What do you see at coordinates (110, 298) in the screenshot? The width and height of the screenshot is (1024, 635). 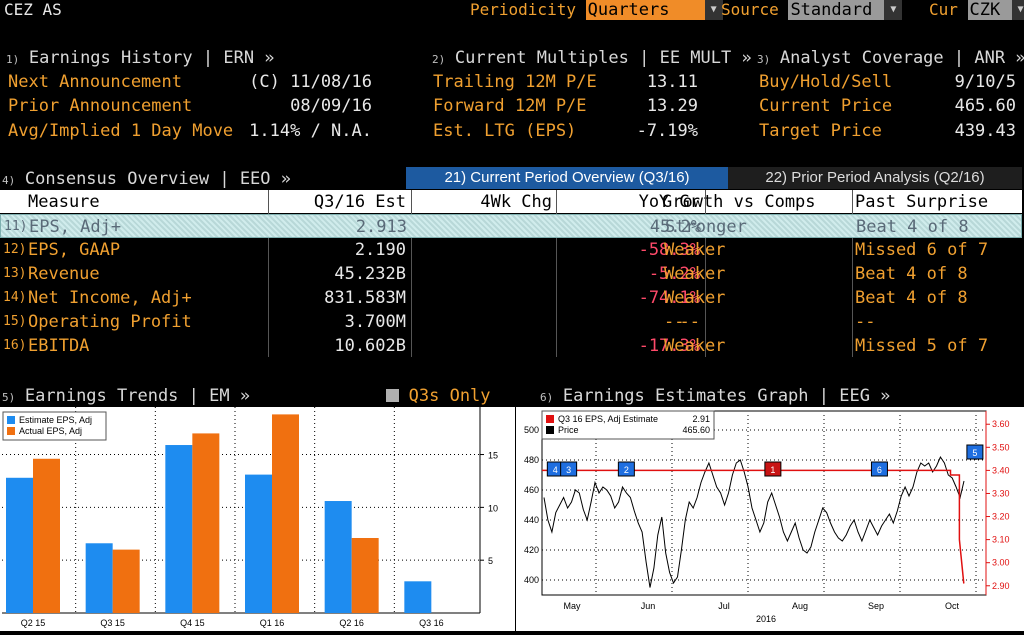 I see `row-measure: Net Income, Adj+` at bounding box center [110, 298].